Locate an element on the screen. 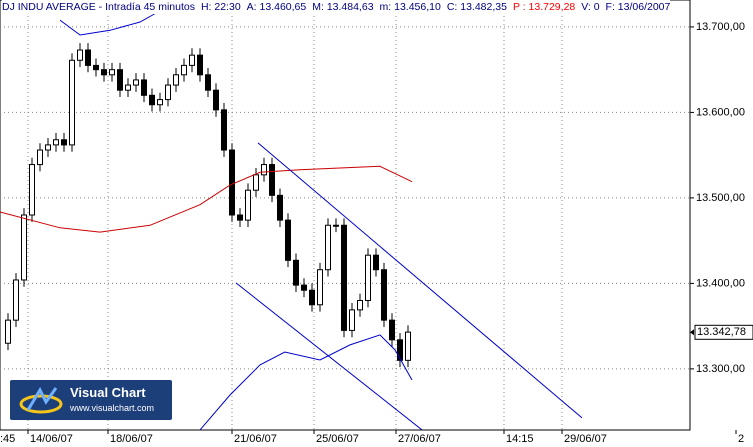 The width and height of the screenshot is (753, 447). last-value-label: 13.342,78 is located at coordinates (721, 332).